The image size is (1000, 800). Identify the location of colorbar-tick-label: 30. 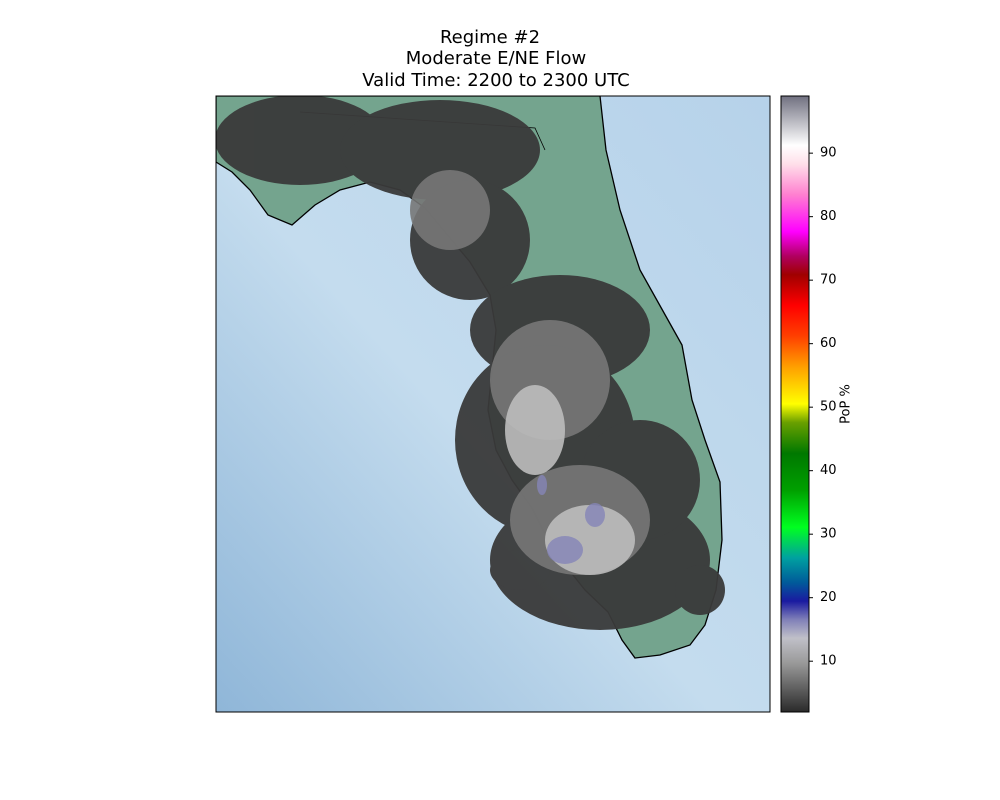
(828, 534).